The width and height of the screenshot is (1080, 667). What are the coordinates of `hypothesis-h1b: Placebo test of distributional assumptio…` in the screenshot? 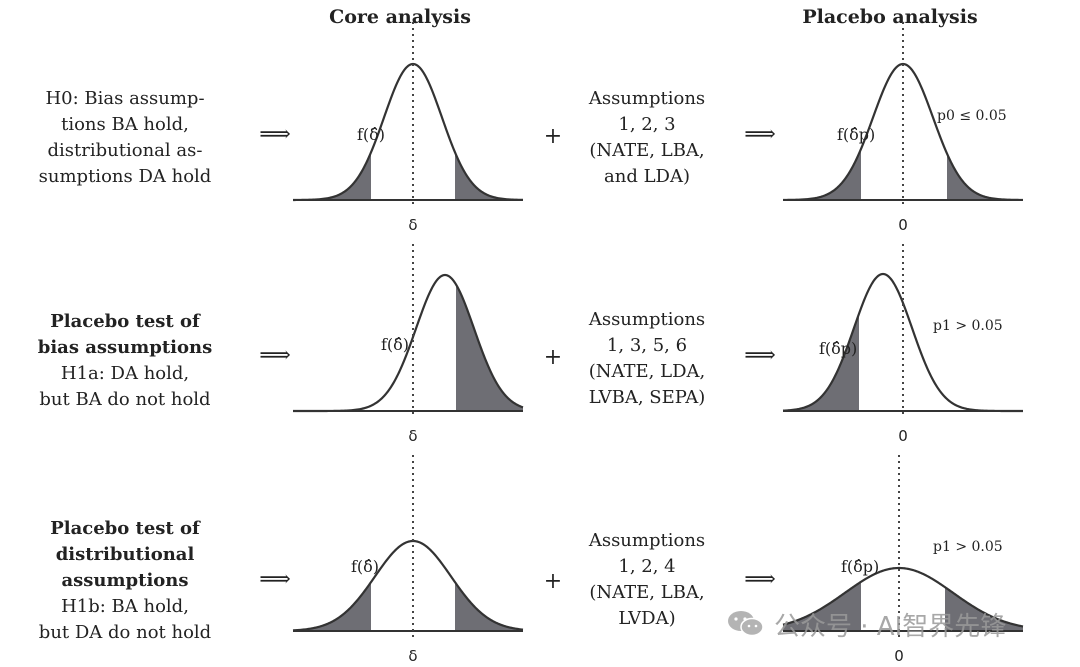 It's located at (125, 581).